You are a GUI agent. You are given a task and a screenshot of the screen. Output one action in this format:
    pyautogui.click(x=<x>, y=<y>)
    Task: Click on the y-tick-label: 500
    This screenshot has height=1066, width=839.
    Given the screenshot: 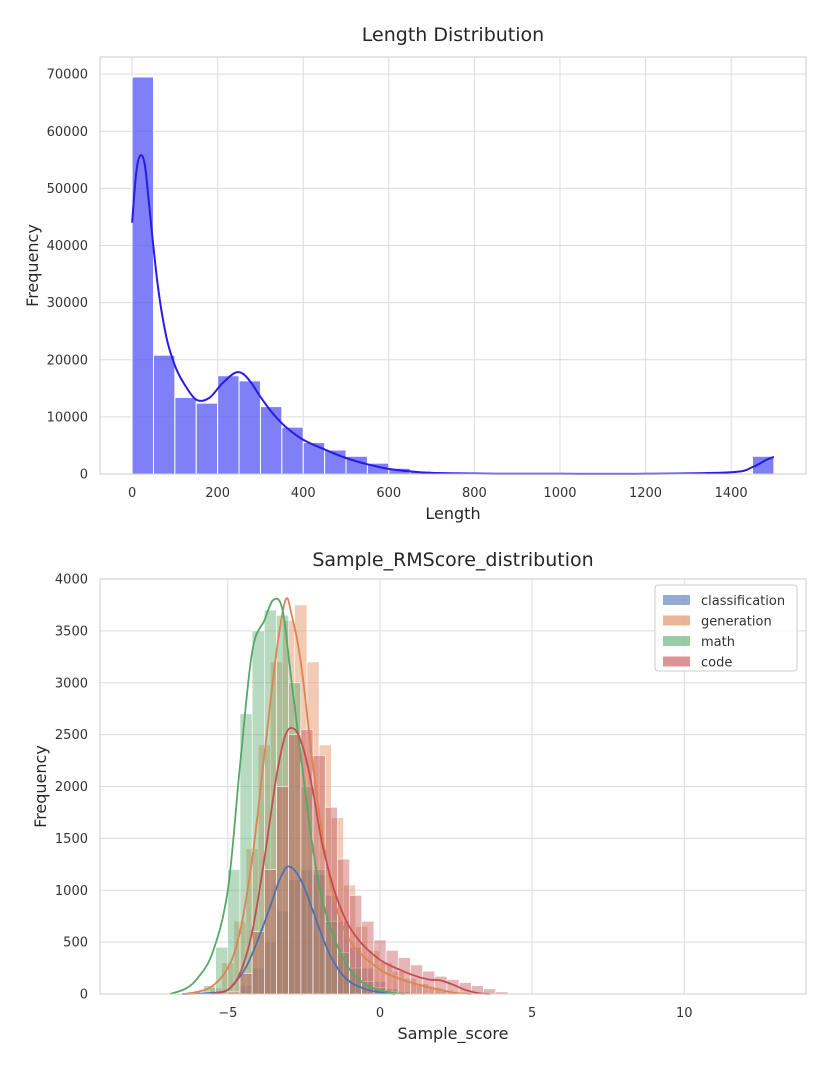 What is the action you would take?
    pyautogui.click(x=75, y=943)
    